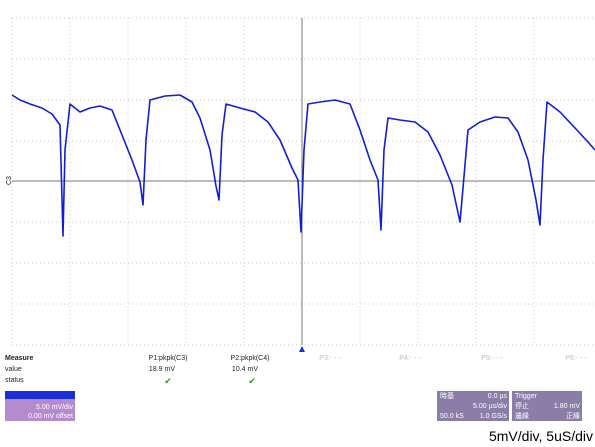 The width and height of the screenshot is (595, 447). I want to click on timebase-title: 時基, so click(447, 395).